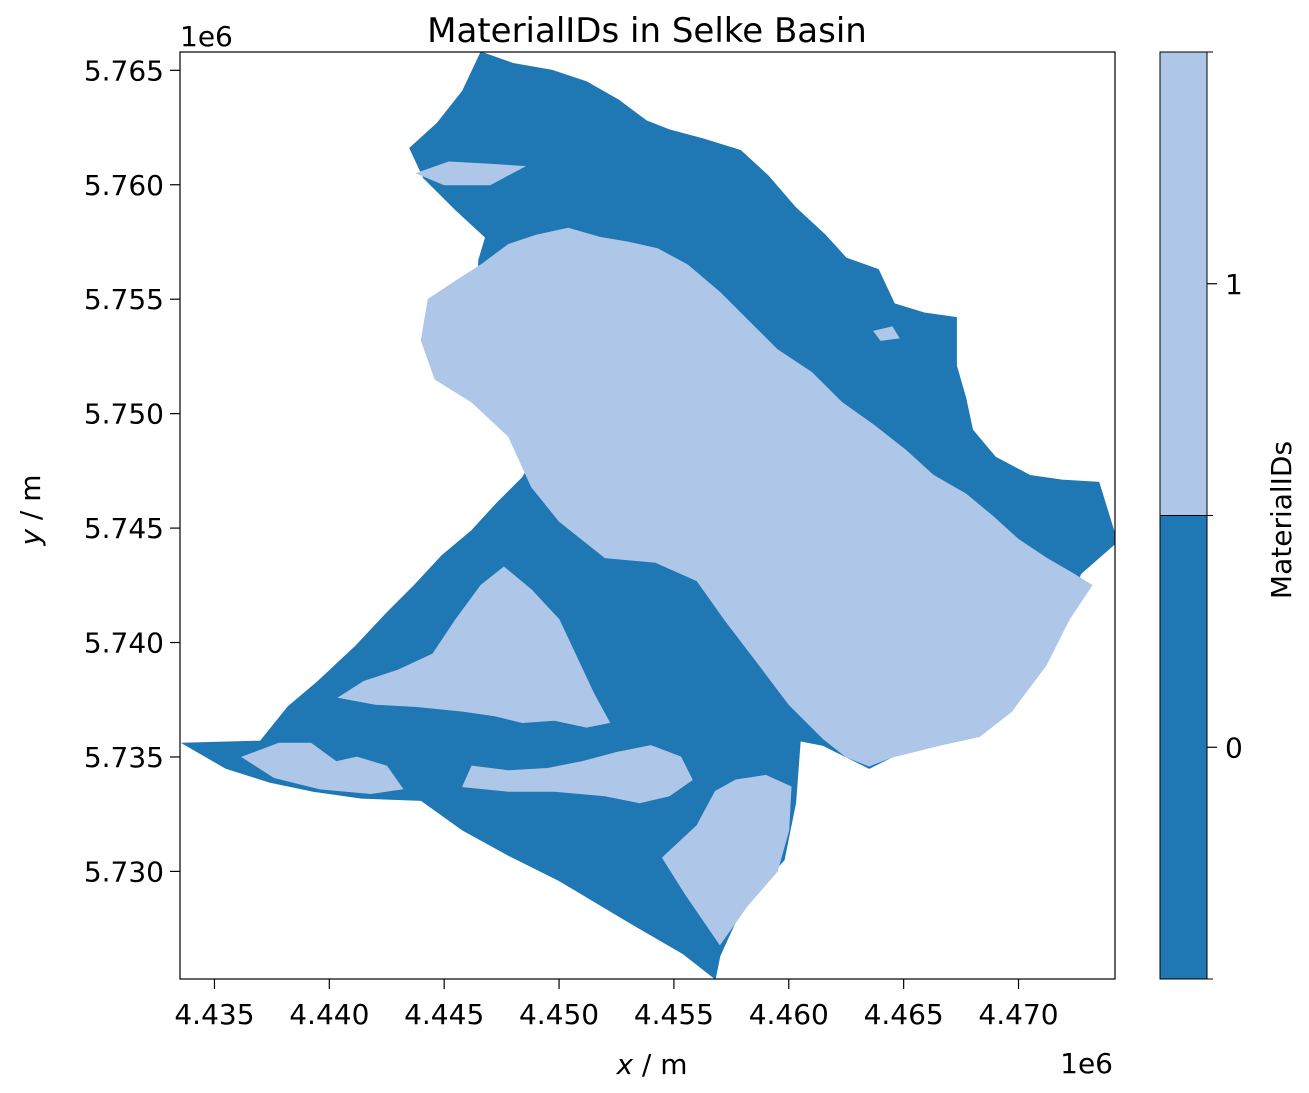  What do you see at coordinates (214, 1014) in the screenshot?
I see `x-tick-label: 4.435` at bounding box center [214, 1014].